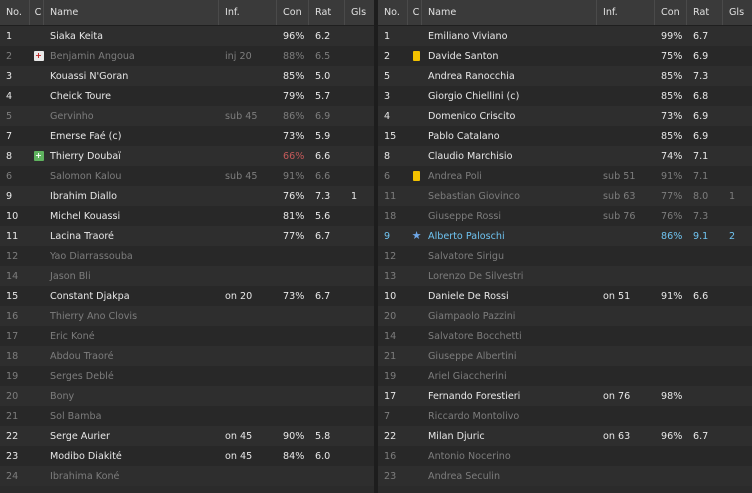 The width and height of the screenshot is (752, 493). I want to click on table-row: 2 + Benjamin Angoua inj 20 88% 6.5, so click(187, 56).